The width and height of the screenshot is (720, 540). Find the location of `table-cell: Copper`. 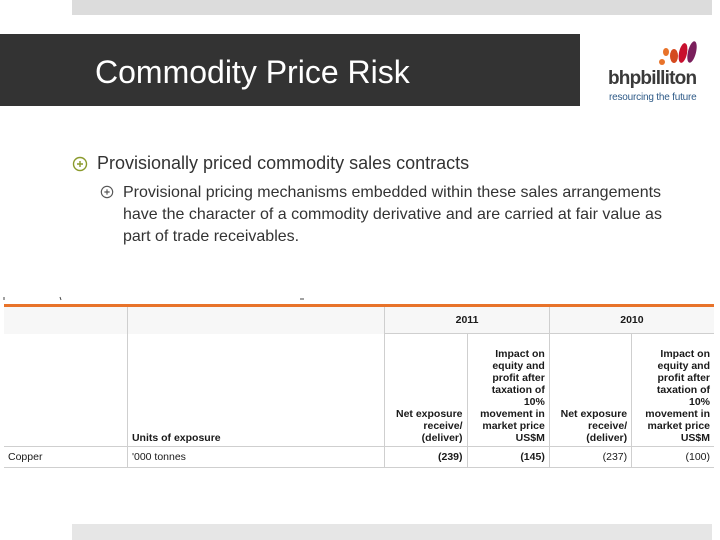

table-cell: Copper is located at coordinates (66, 457).